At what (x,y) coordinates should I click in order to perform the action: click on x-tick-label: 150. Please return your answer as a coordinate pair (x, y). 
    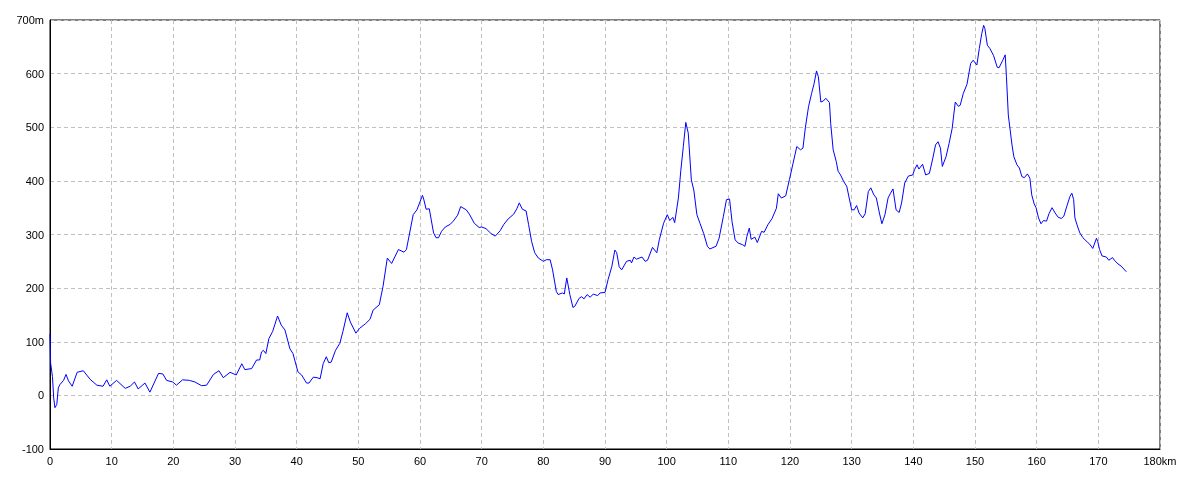
    Looking at the image, I should click on (975, 460).